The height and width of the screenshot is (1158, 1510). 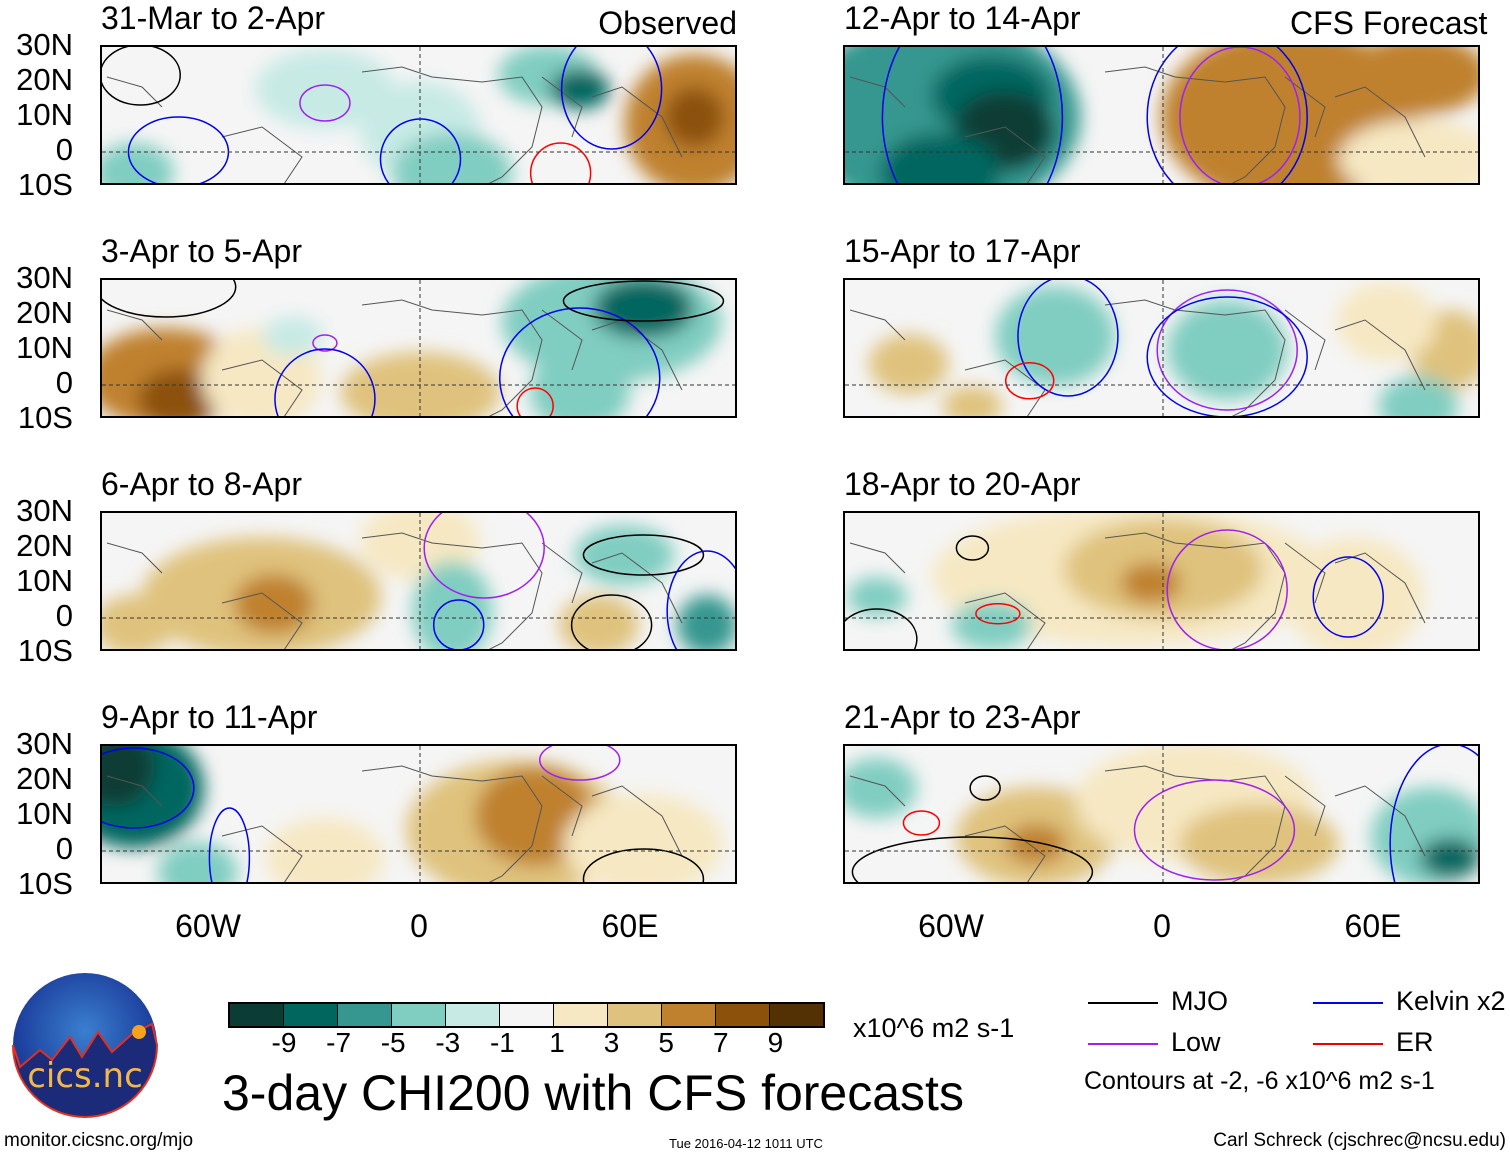 I want to click on colorbar-tick: 9, so click(x=775, y=1042).